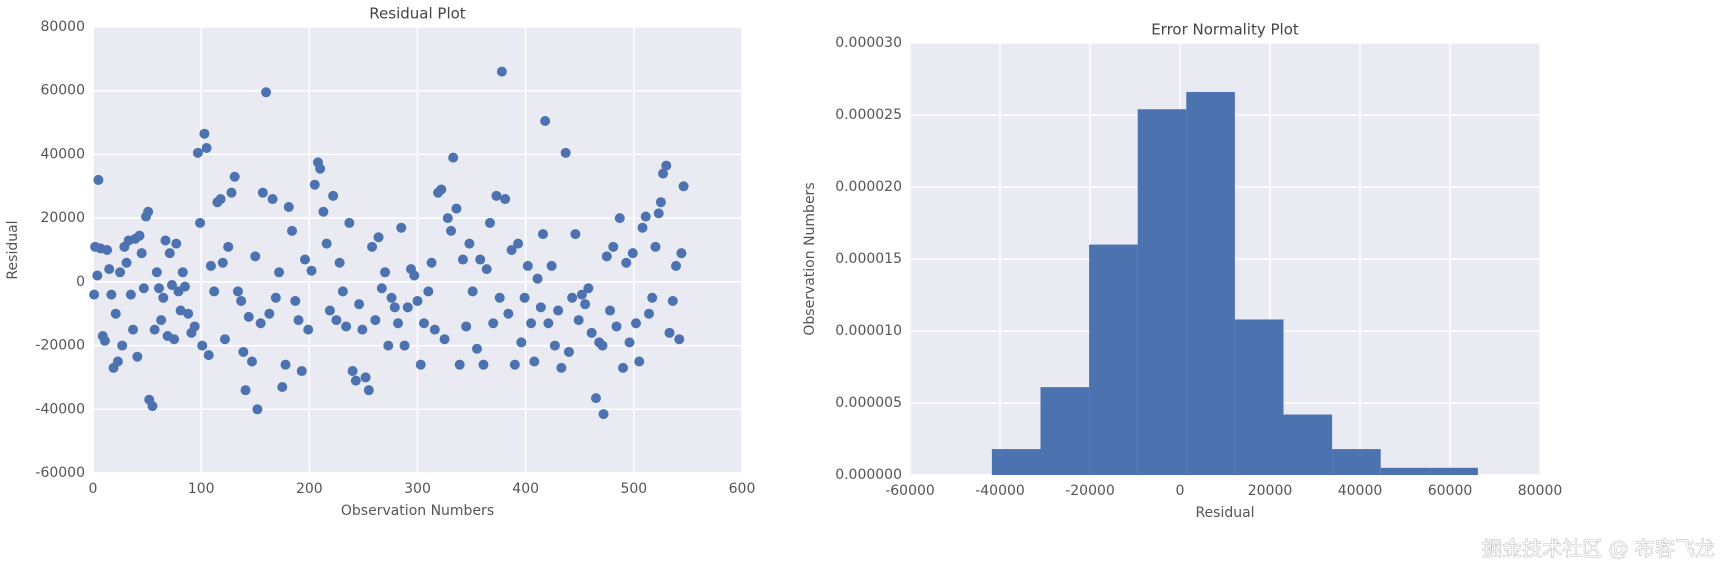 The width and height of the screenshot is (1725, 575). Describe the element at coordinates (1180, 491) in the screenshot. I see `x-tick-label: 0` at that location.